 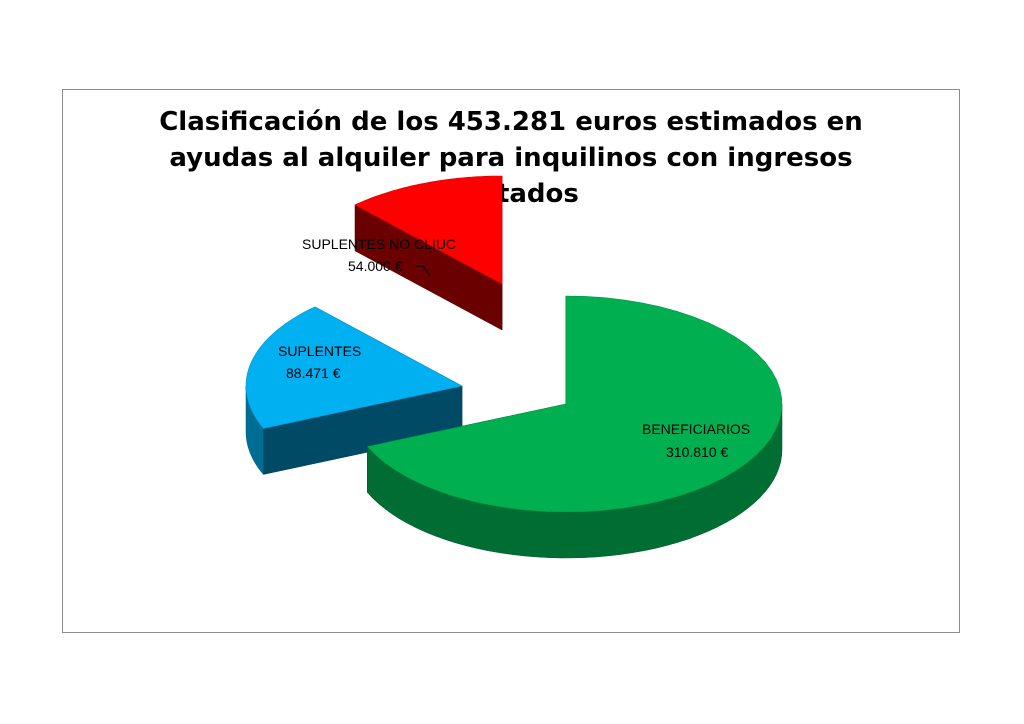 What do you see at coordinates (319, 351) in the screenshot?
I see `label-suplentes-name: SUPLENTES` at bounding box center [319, 351].